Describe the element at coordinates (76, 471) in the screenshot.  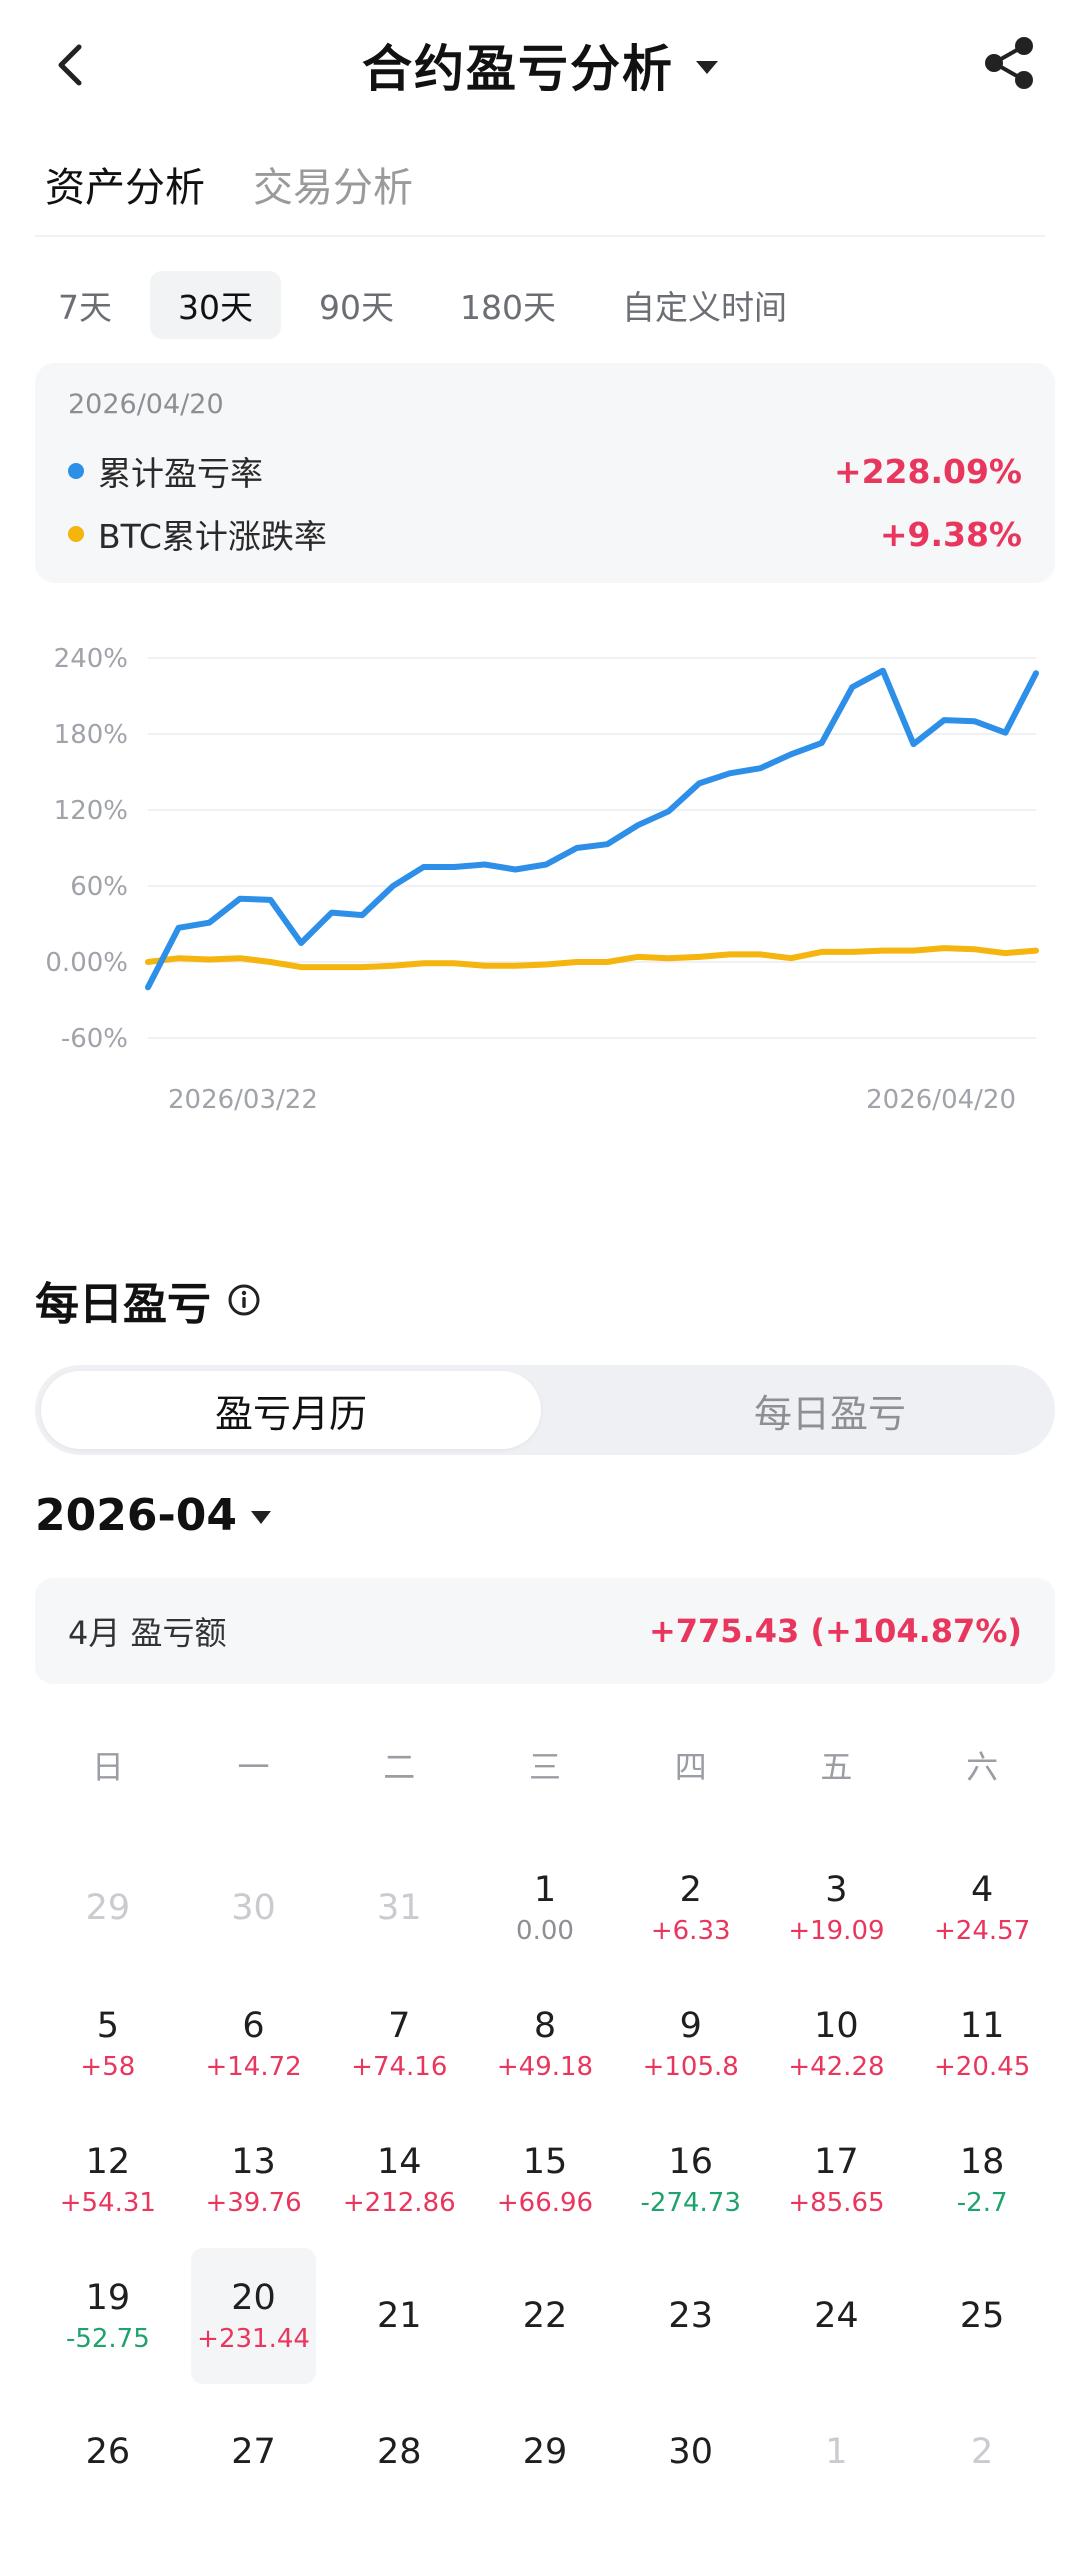
I see `legend-dot-blue` at that location.